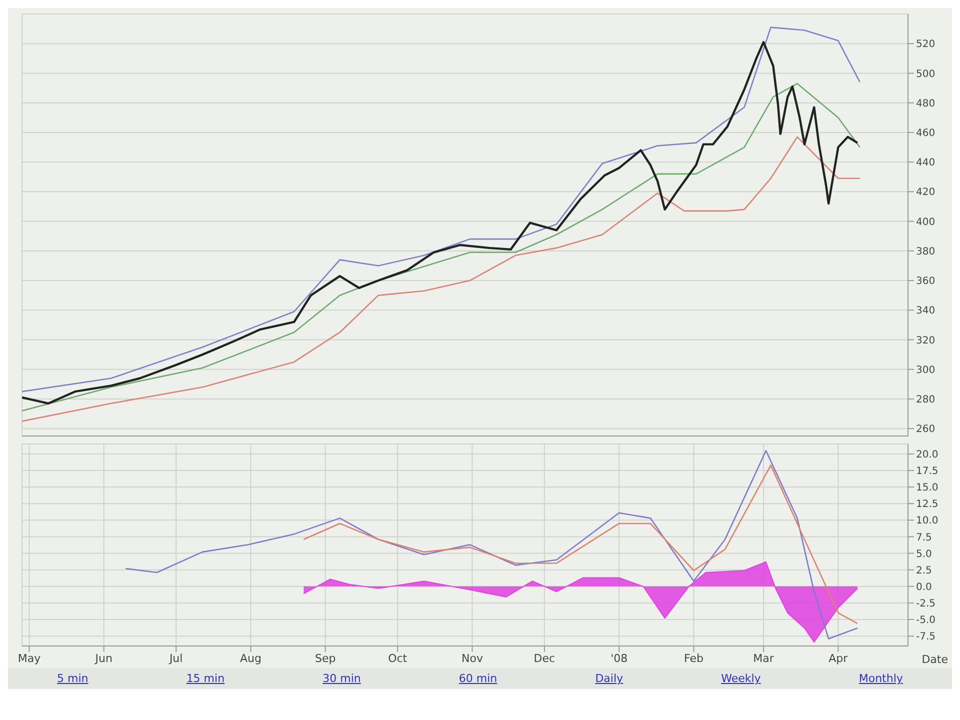 The height and width of the screenshot is (720, 960). I want to click on x-tick-label: '08, so click(619, 658).